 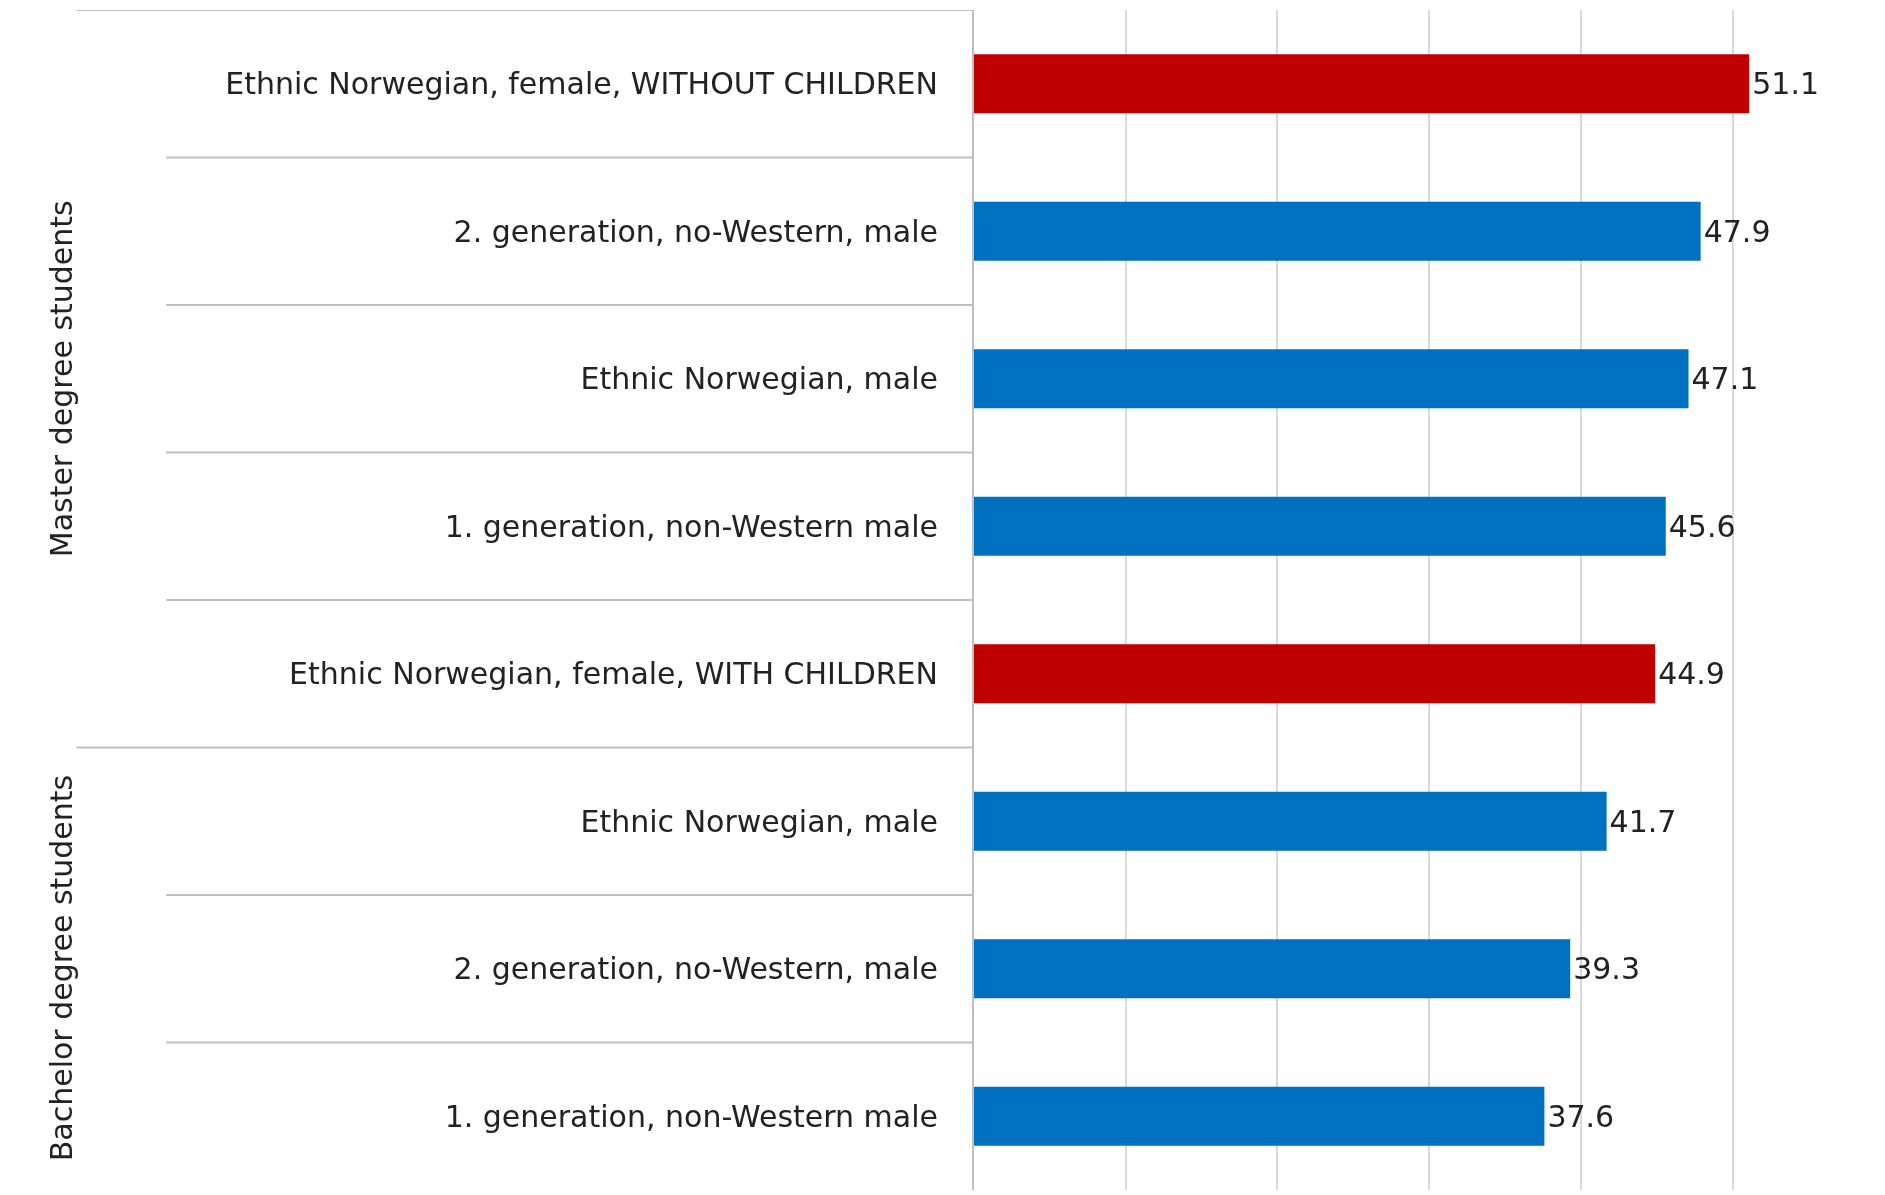 I want to click on text: Bachelor degree students, so click(x=61, y=968).